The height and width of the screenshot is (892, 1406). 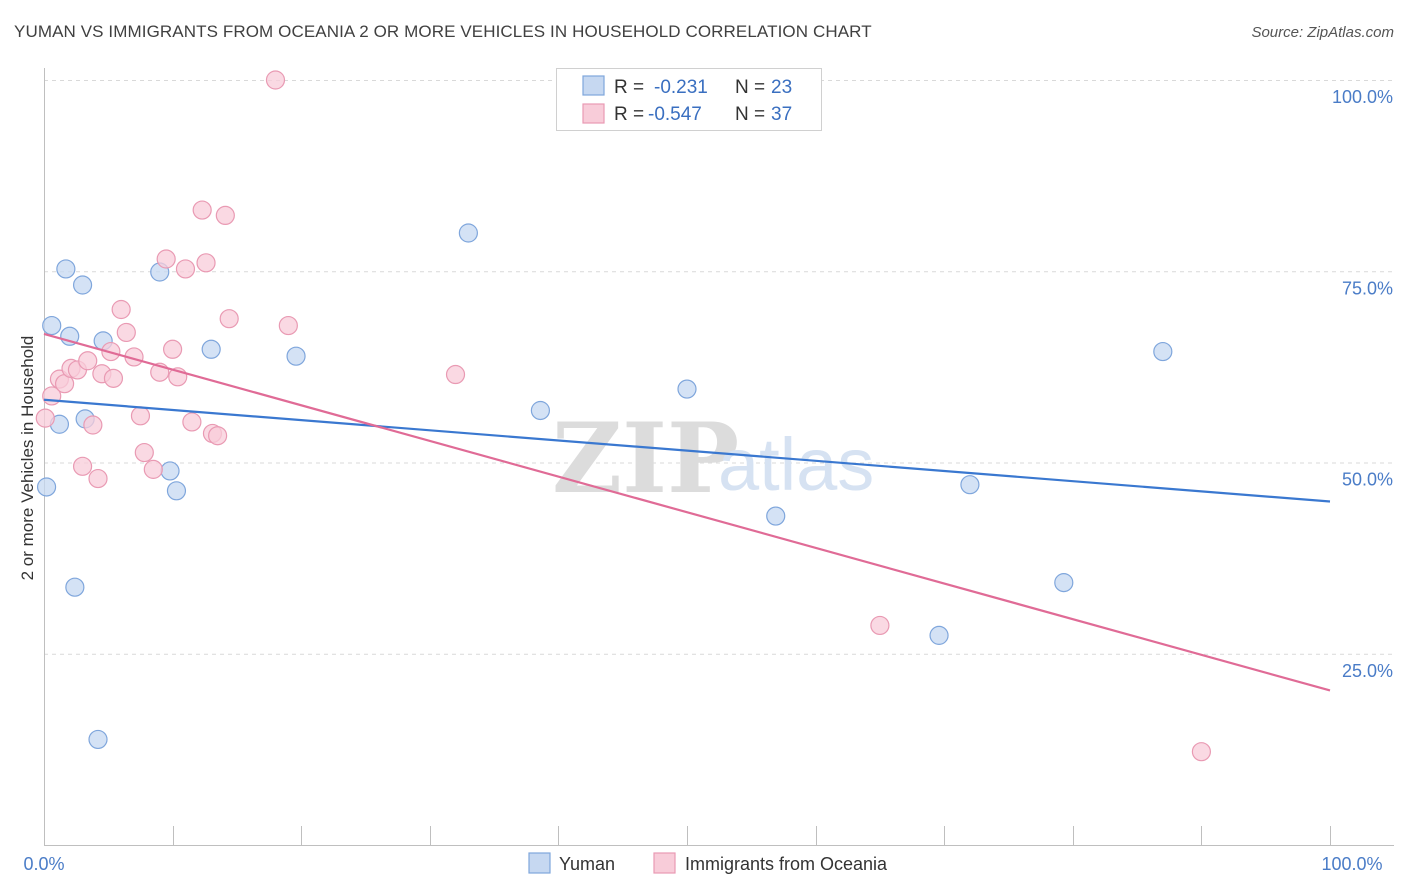 What do you see at coordinates (539, 863) in the screenshot?
I see `bottom-legend-swatch-yuman` at bounding box center [539, 863].